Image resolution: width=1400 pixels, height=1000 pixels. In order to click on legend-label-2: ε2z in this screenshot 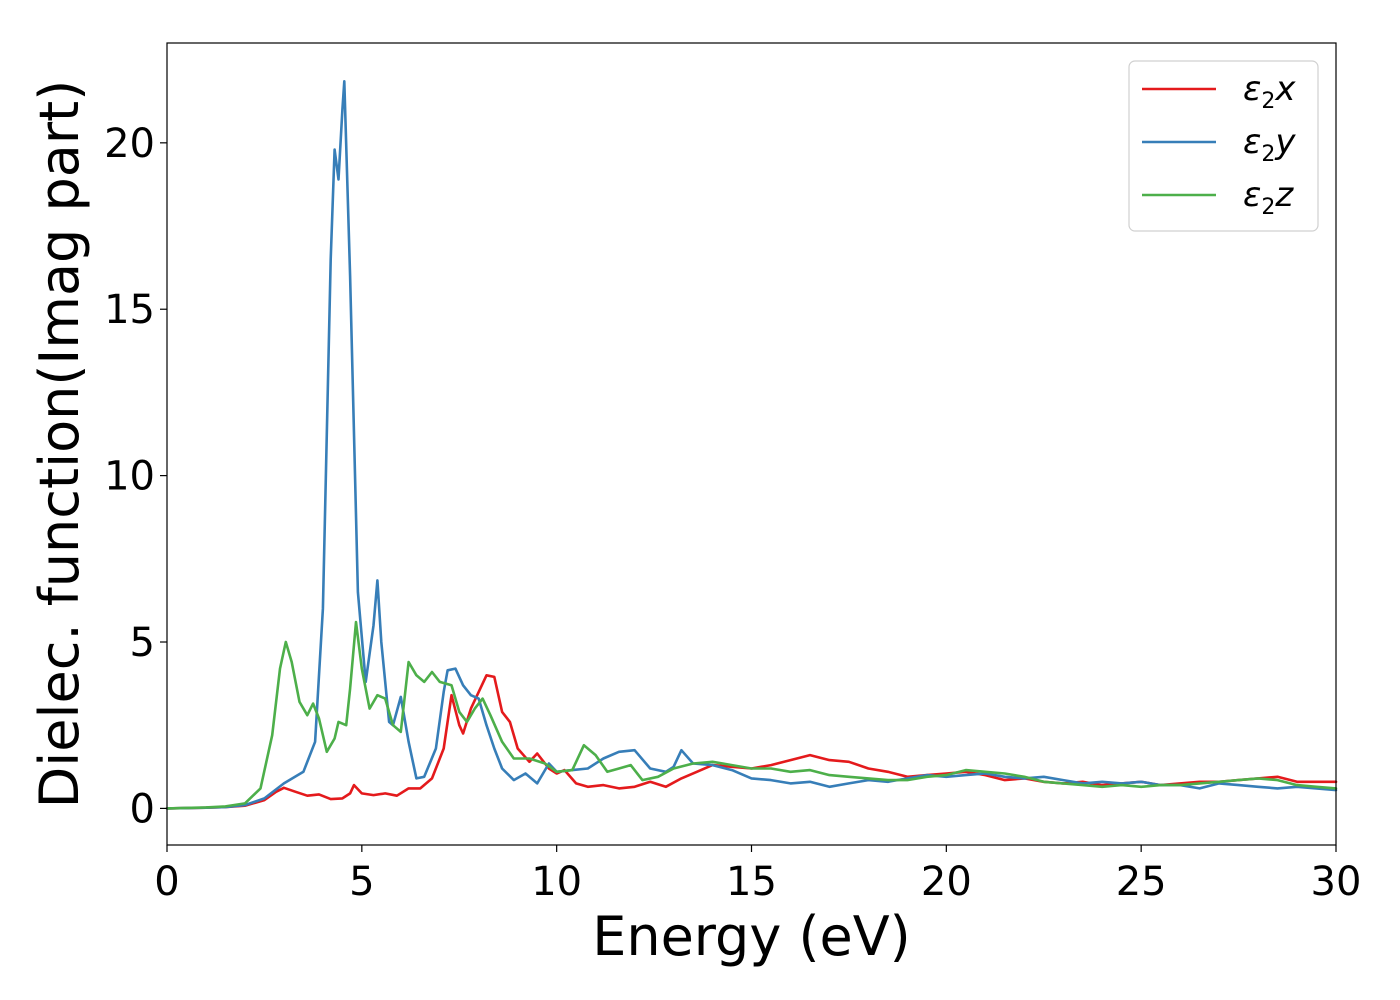, I will do `click(1268, 197)`.